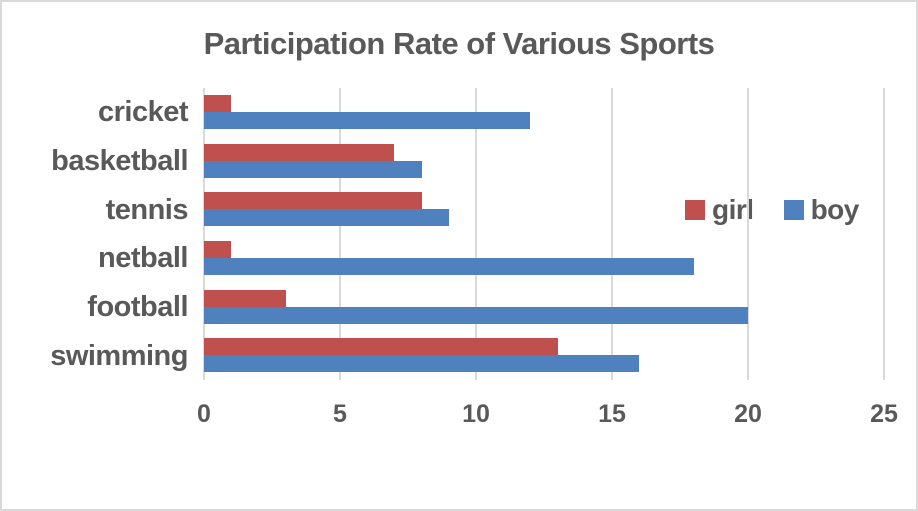 The image size is (918, 511). Describe the element at coordinates (119, 355) in the screenshot. I see `category-label-swimming: swimming` at that location.